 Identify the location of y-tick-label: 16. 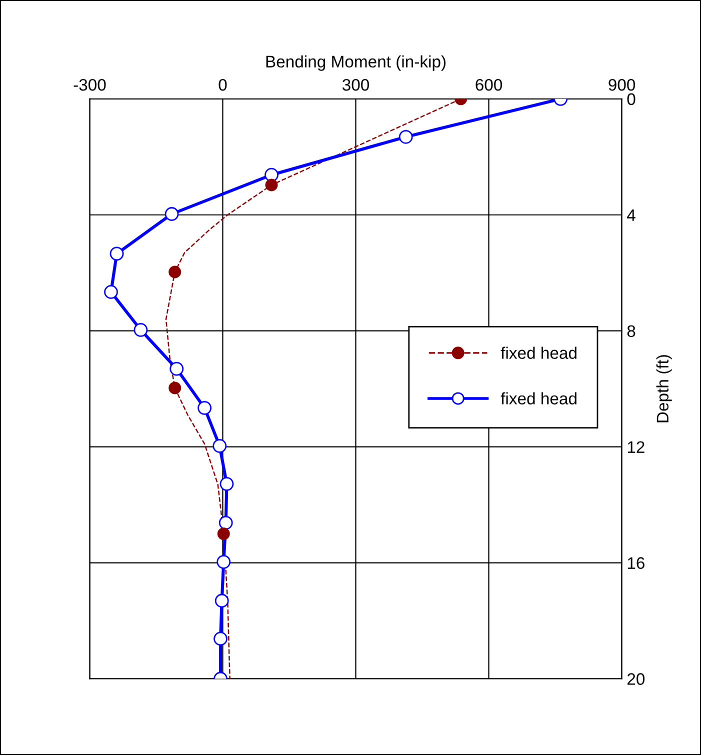
(636, 563).